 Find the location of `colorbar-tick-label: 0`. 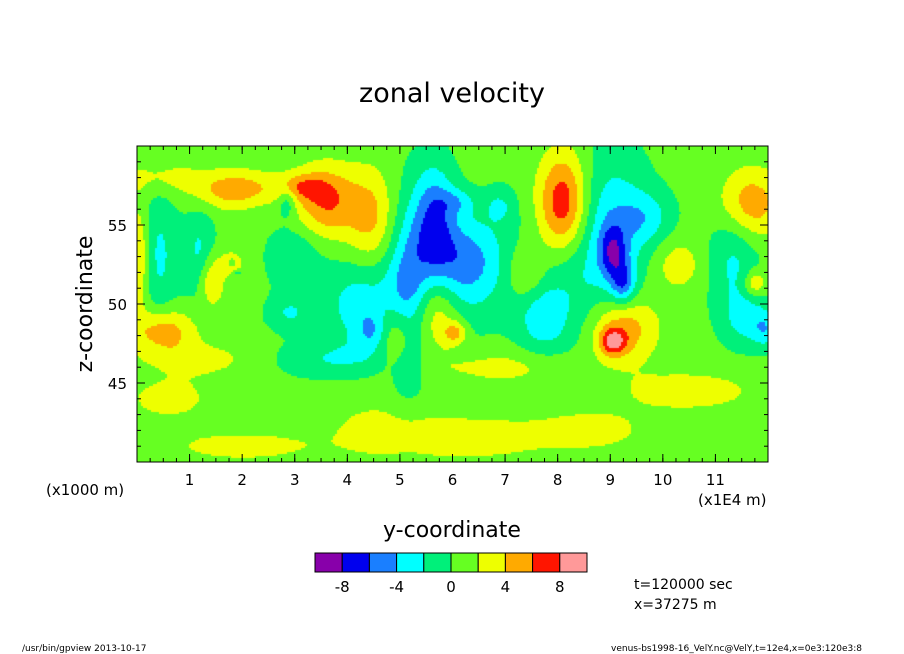

colorbar-tick-label: 0 is located at coordinates (451, 587).